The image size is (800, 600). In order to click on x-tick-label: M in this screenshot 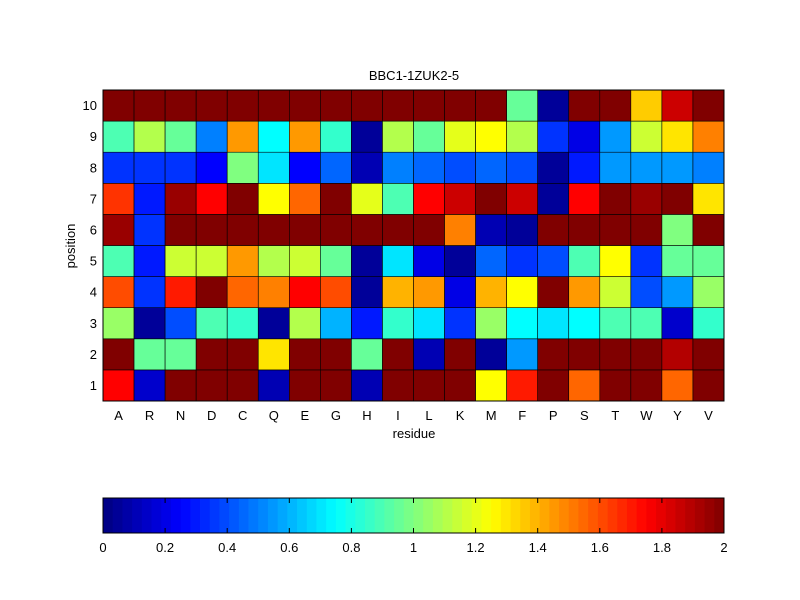, I will do `click(491, 415)`.